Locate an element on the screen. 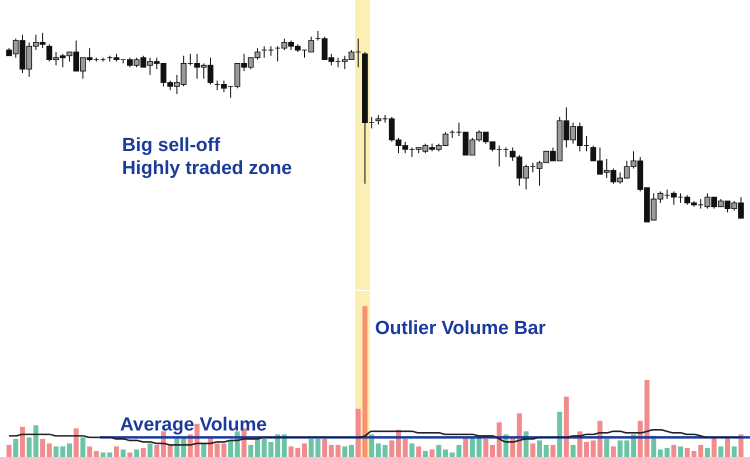  annotation: Outlier Volume Bar is located at coordinates (460, 328).